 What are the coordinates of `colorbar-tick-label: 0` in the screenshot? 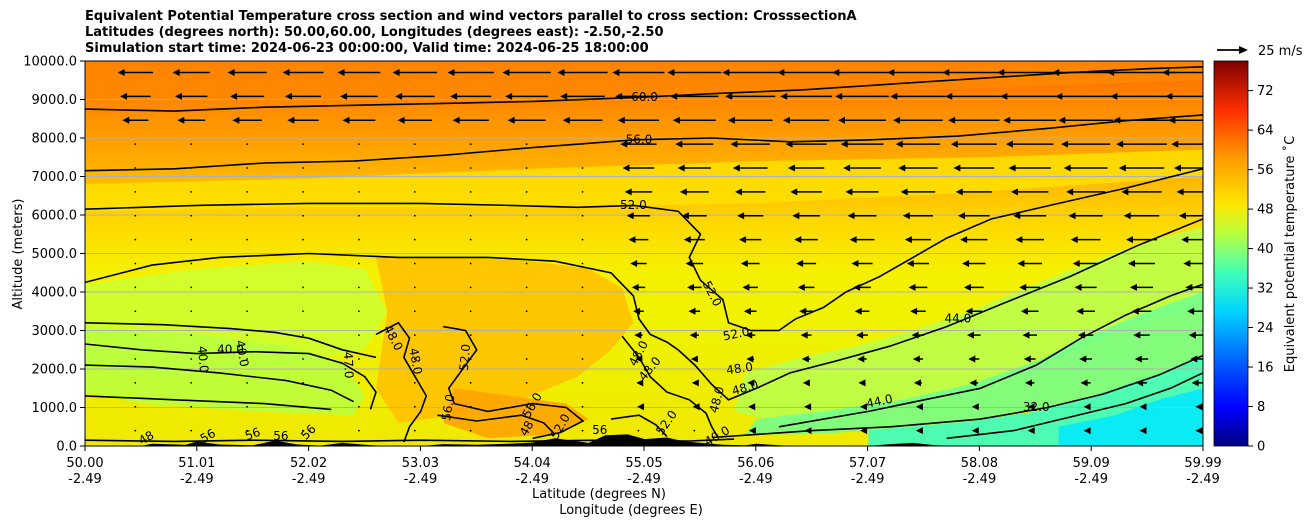 It's located at (1261, 447).